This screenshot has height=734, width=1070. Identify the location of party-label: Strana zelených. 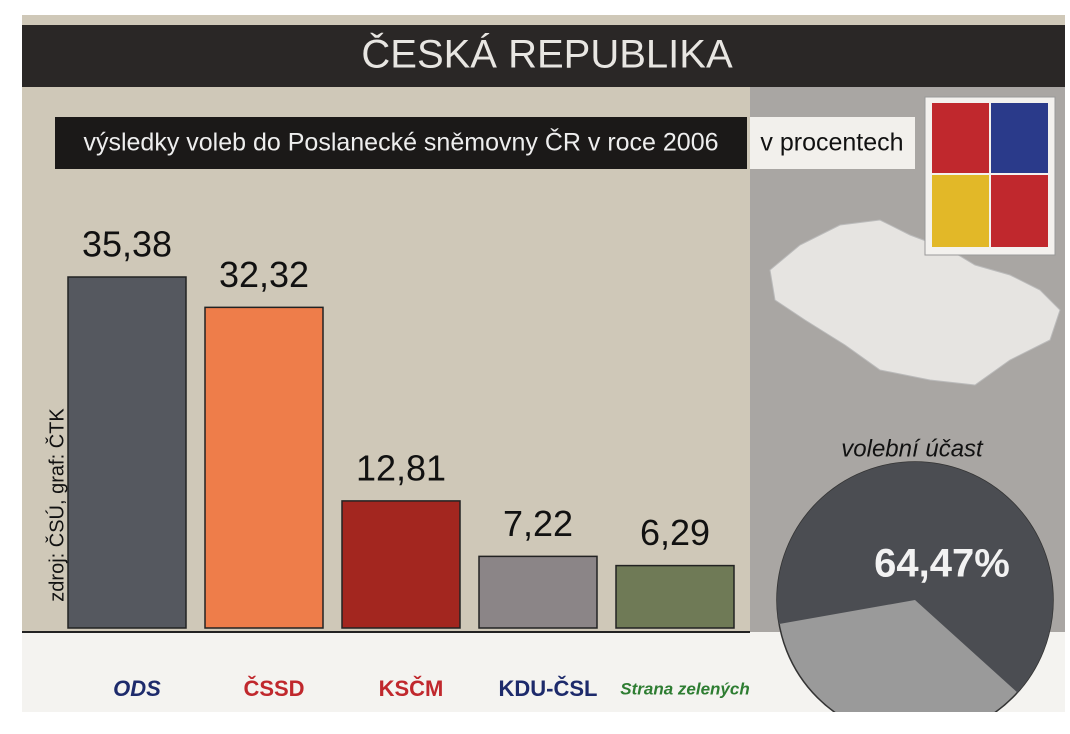
(684, 688).